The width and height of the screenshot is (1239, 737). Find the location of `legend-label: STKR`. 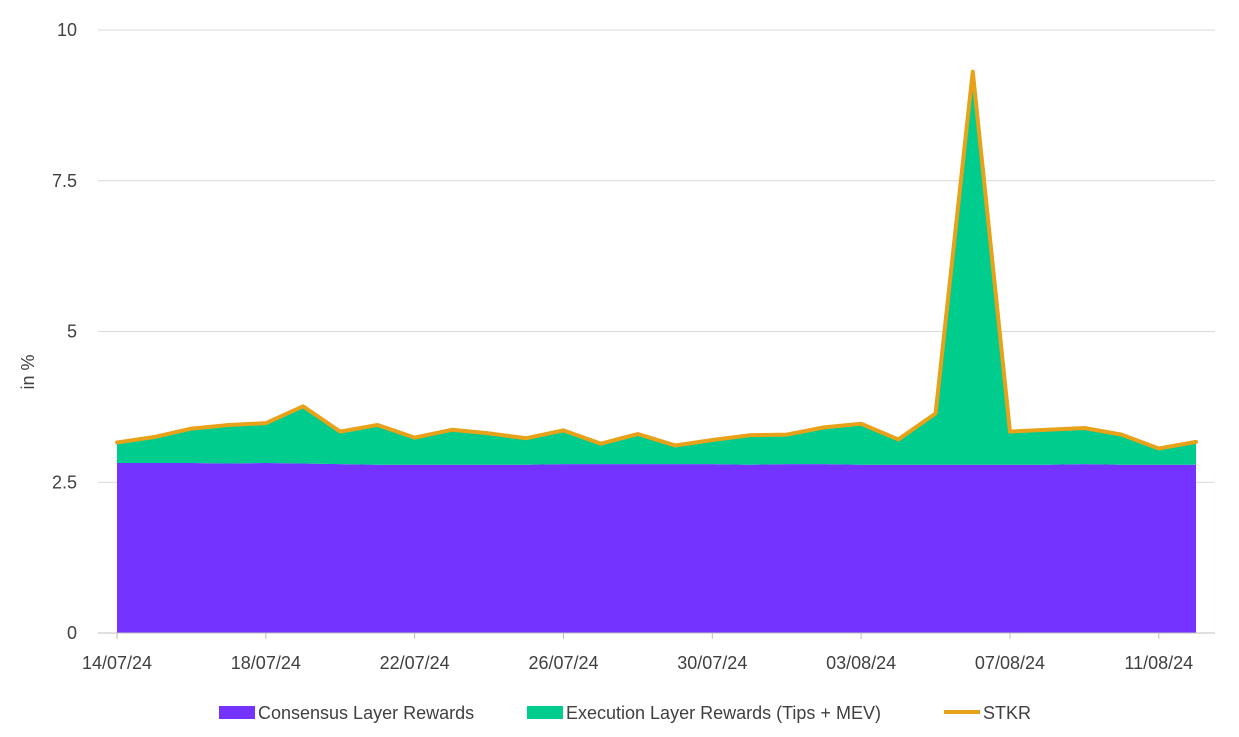

legend-label: STKR is located at coordinates (1007, 713).